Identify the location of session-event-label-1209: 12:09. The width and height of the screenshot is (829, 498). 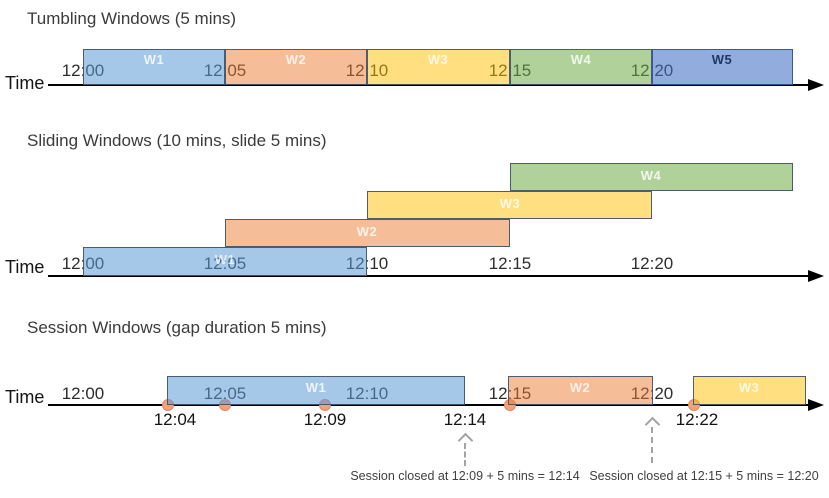
(325, 419).